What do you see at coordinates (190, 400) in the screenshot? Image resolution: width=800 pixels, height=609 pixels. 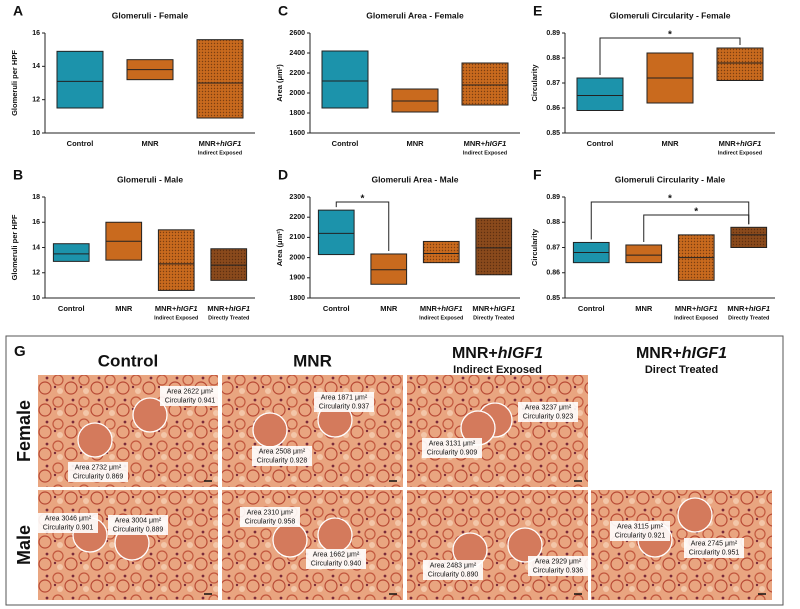 I see `annotation-text: Circularity 0.941` at bounding box center [190, 400].